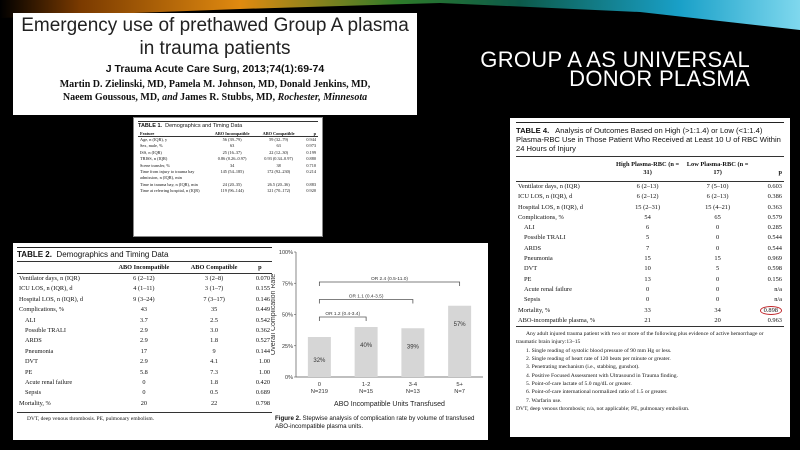 This screenshot has height=450, width=800. I want to click on cell-value: 0.603, so click(768, 187).